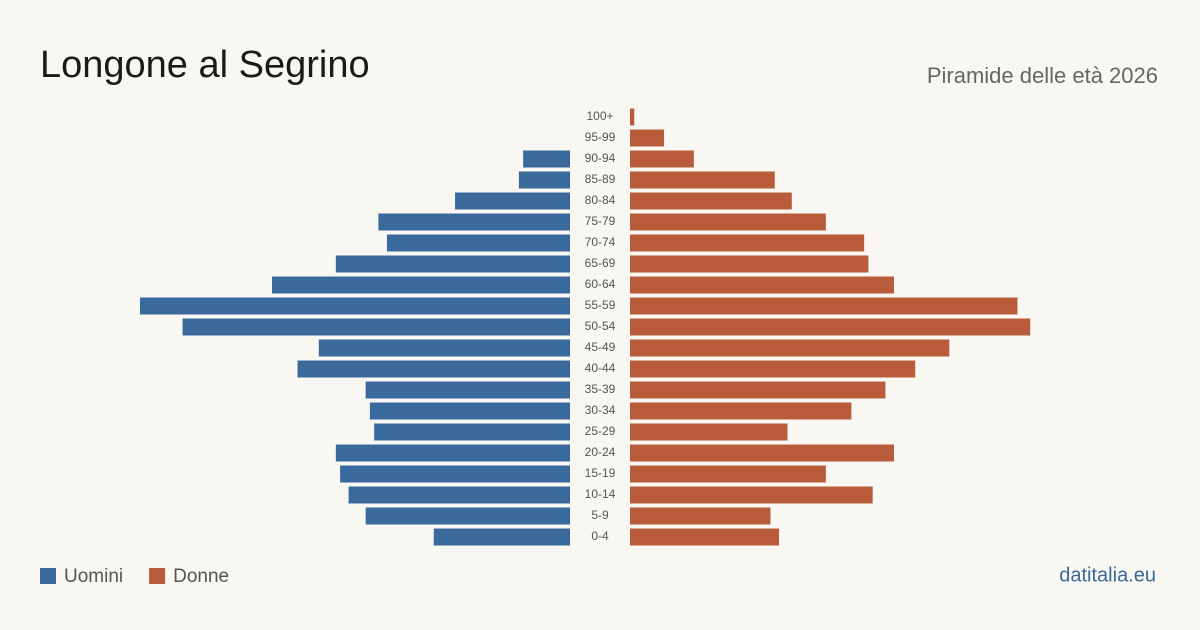 The width and height of the screenshot is (1200, 630). What do you see at coordinates (1107, 575) in the screenshot?
I see `source: datitalia.eu` at bounding box center [1107, 575].